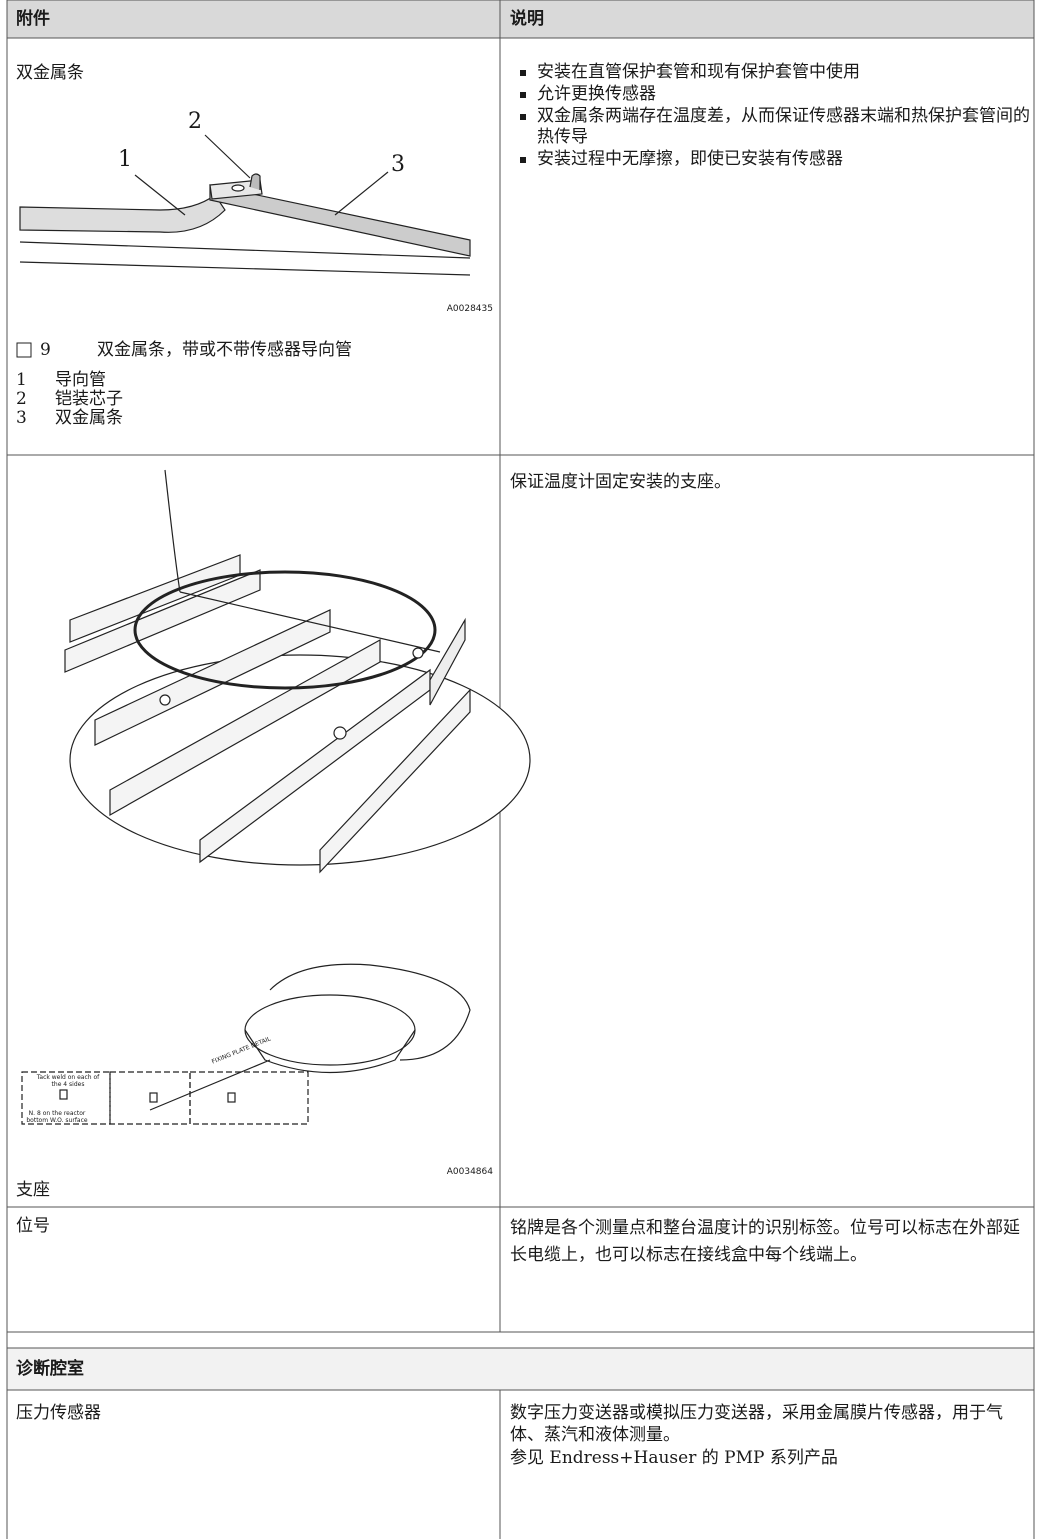 The width and height of the screenshot is (1041, 1539). Describe the element at coordinates (469, 309) in the screenshot. I see `figure-code: A0028435` at that location.